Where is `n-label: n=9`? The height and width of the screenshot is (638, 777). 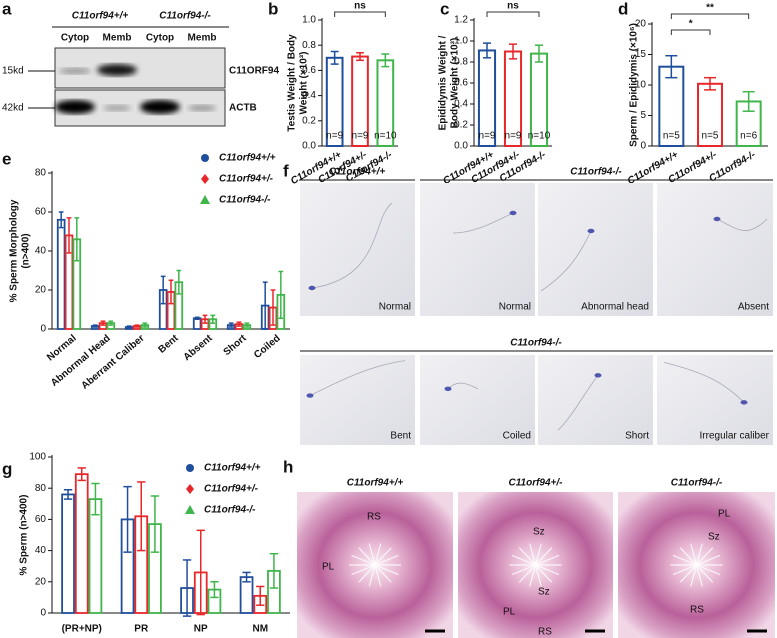
n-label: n=9 is located at coordinates (360, 136).